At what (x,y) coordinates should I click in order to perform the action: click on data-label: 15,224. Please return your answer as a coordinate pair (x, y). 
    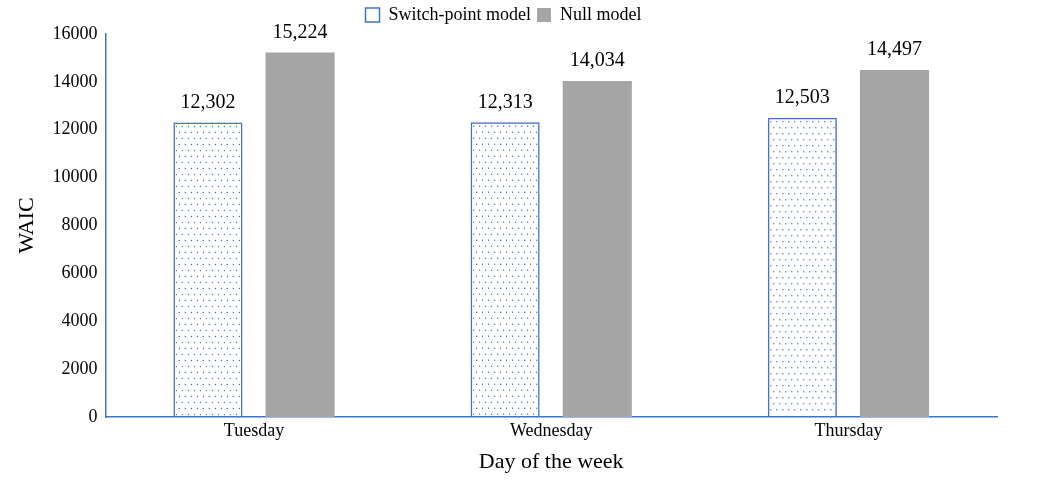
    Looking at the image, I should click on (300, 30).